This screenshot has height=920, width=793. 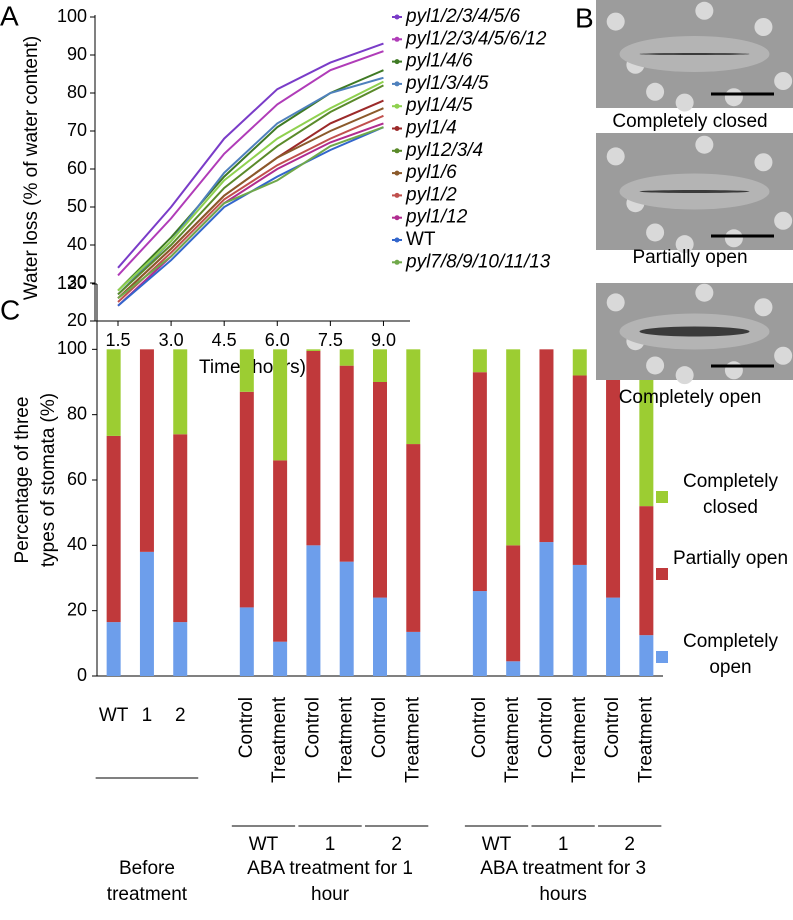 I want to click on group-label: ABA treatment for 1 hour, so click(x=330, y=881).